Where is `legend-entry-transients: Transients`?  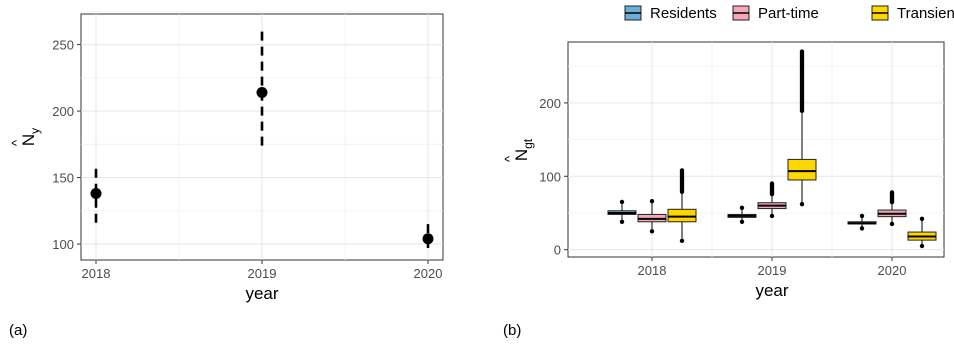
legend-entry-transients: Transients is located at coordinates (912, 13).